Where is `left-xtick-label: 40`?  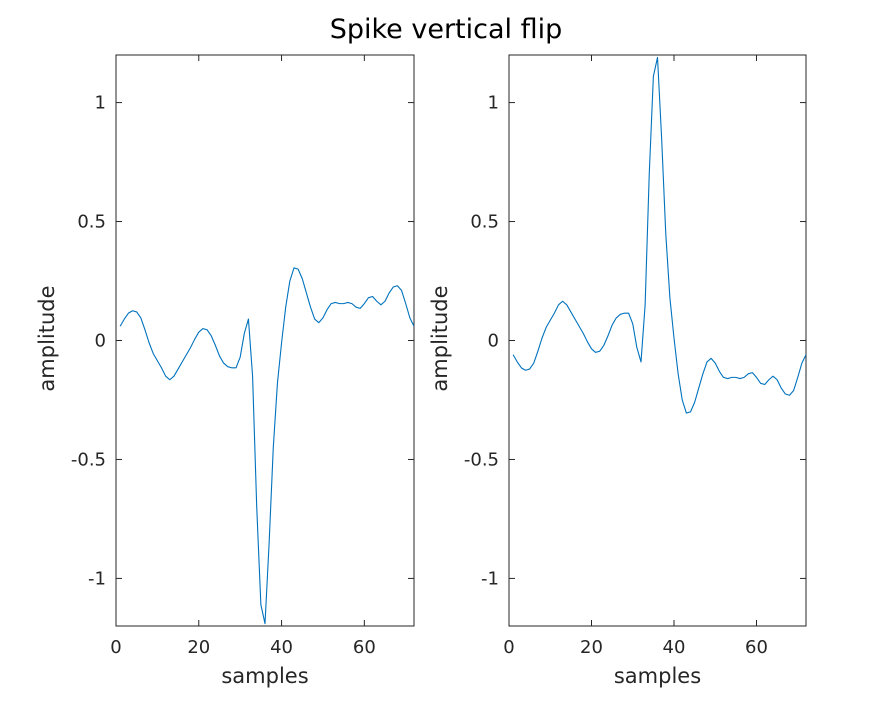 left-xtick-label: 40 is located at coordinates (281, 647).